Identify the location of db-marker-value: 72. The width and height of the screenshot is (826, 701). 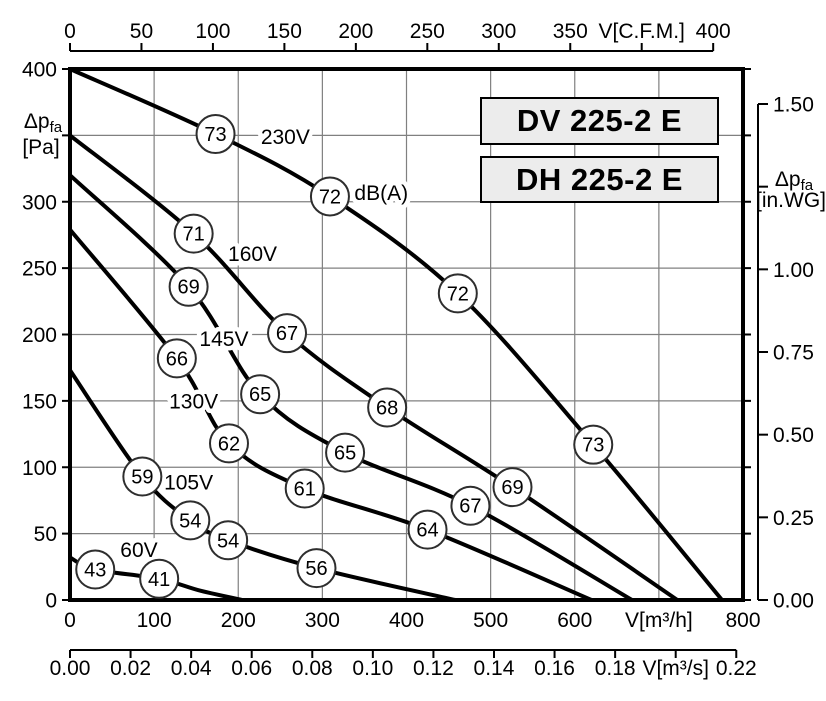
(330, 197).